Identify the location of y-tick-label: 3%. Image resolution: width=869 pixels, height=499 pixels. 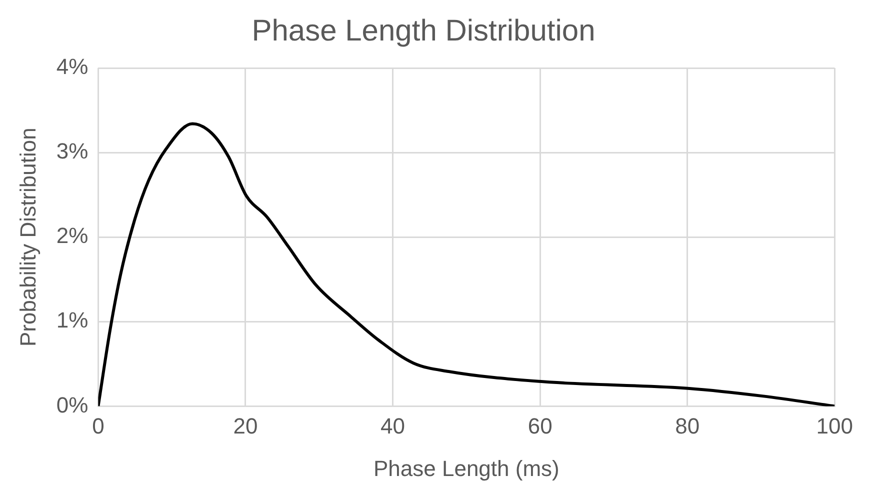
(72, 151).